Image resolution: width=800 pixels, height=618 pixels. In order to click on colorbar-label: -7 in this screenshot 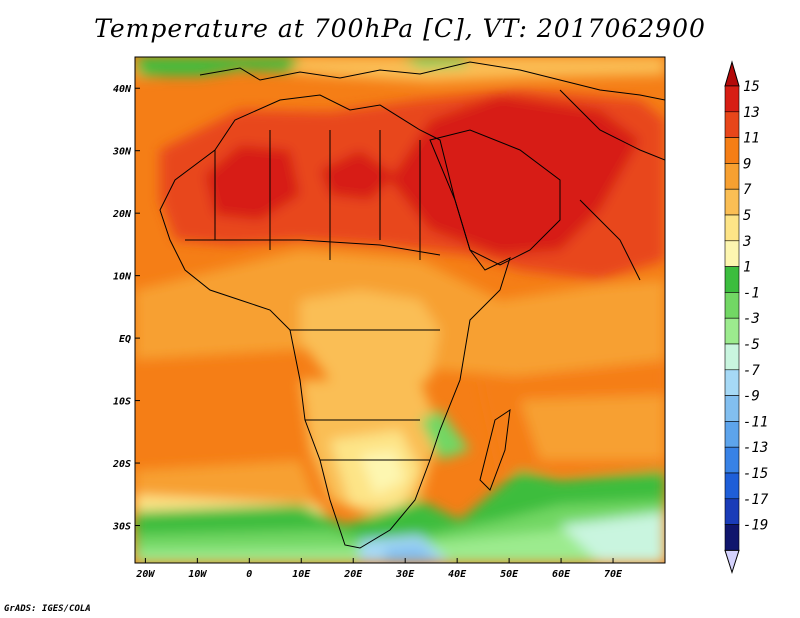, I will do `click(751, 371)`.